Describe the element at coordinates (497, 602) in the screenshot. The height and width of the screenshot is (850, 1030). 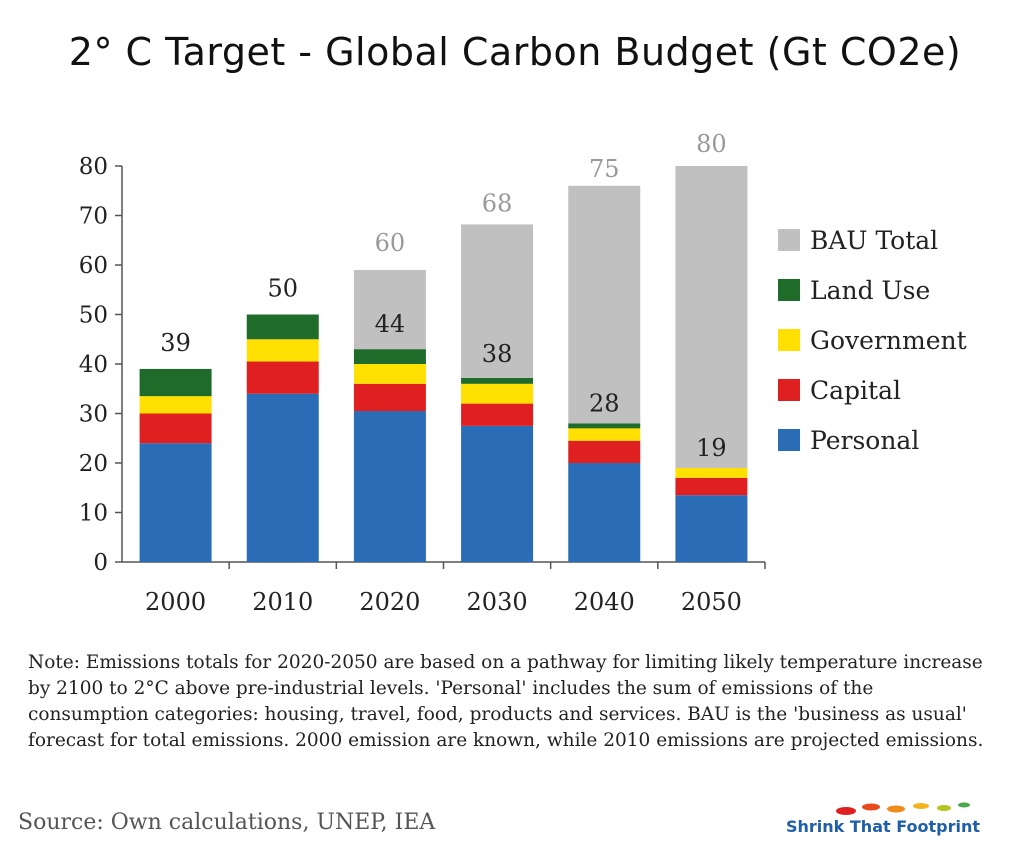
I see `x-tick-label: 2030` at that location.